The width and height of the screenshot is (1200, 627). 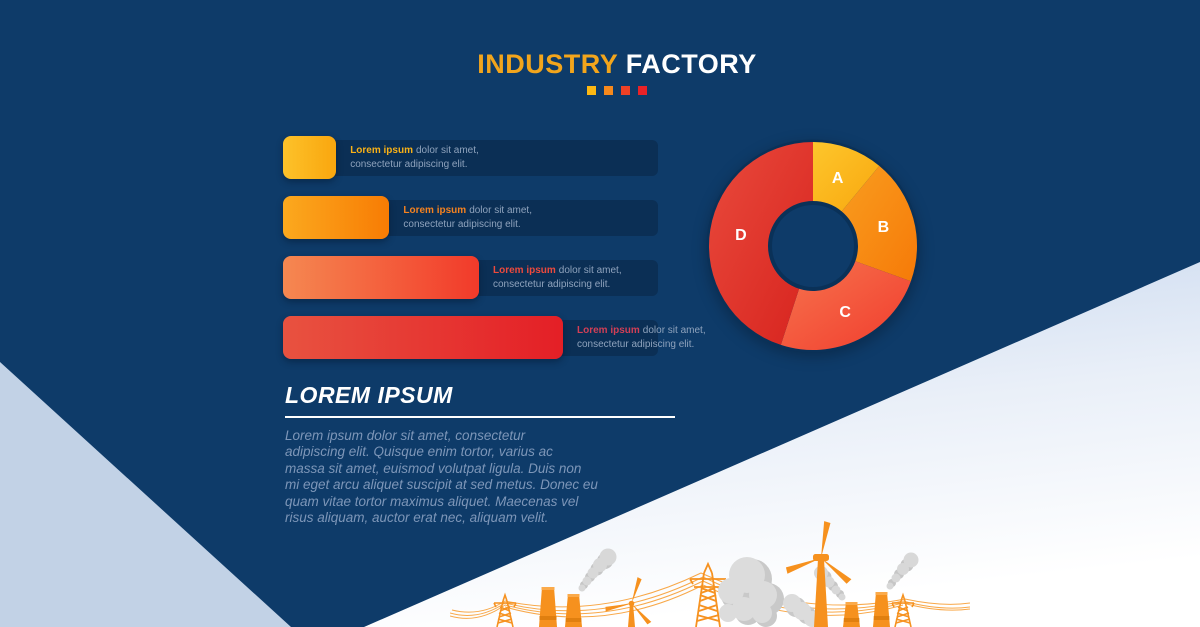 I want to click on donut-chart: A B C D, so click(x=813, y=246).